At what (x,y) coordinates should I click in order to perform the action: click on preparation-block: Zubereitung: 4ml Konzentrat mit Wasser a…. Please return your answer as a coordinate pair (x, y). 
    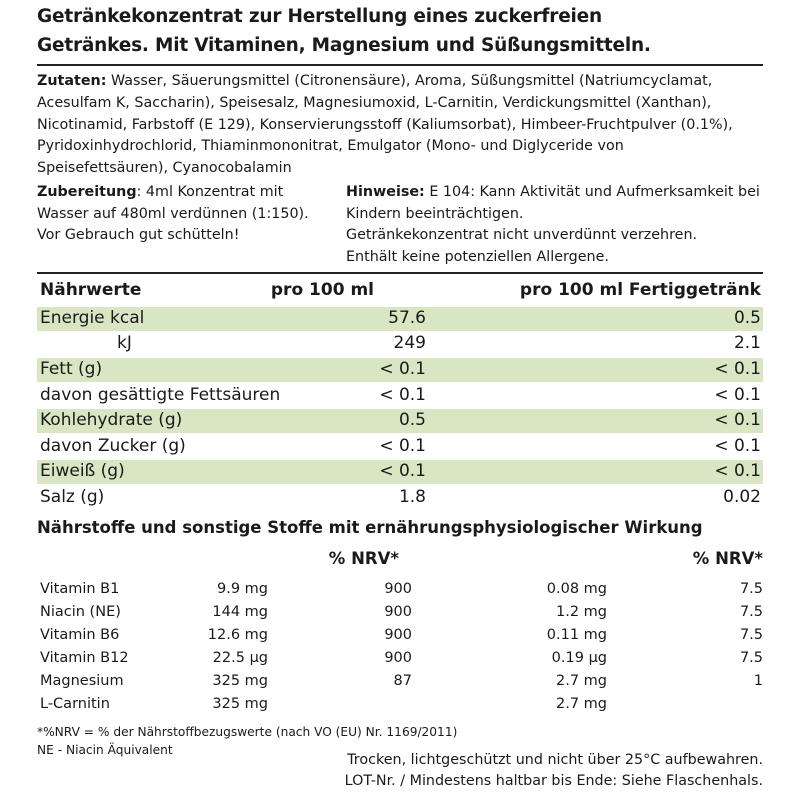
    Looking at the image, I should click on (187, 214).